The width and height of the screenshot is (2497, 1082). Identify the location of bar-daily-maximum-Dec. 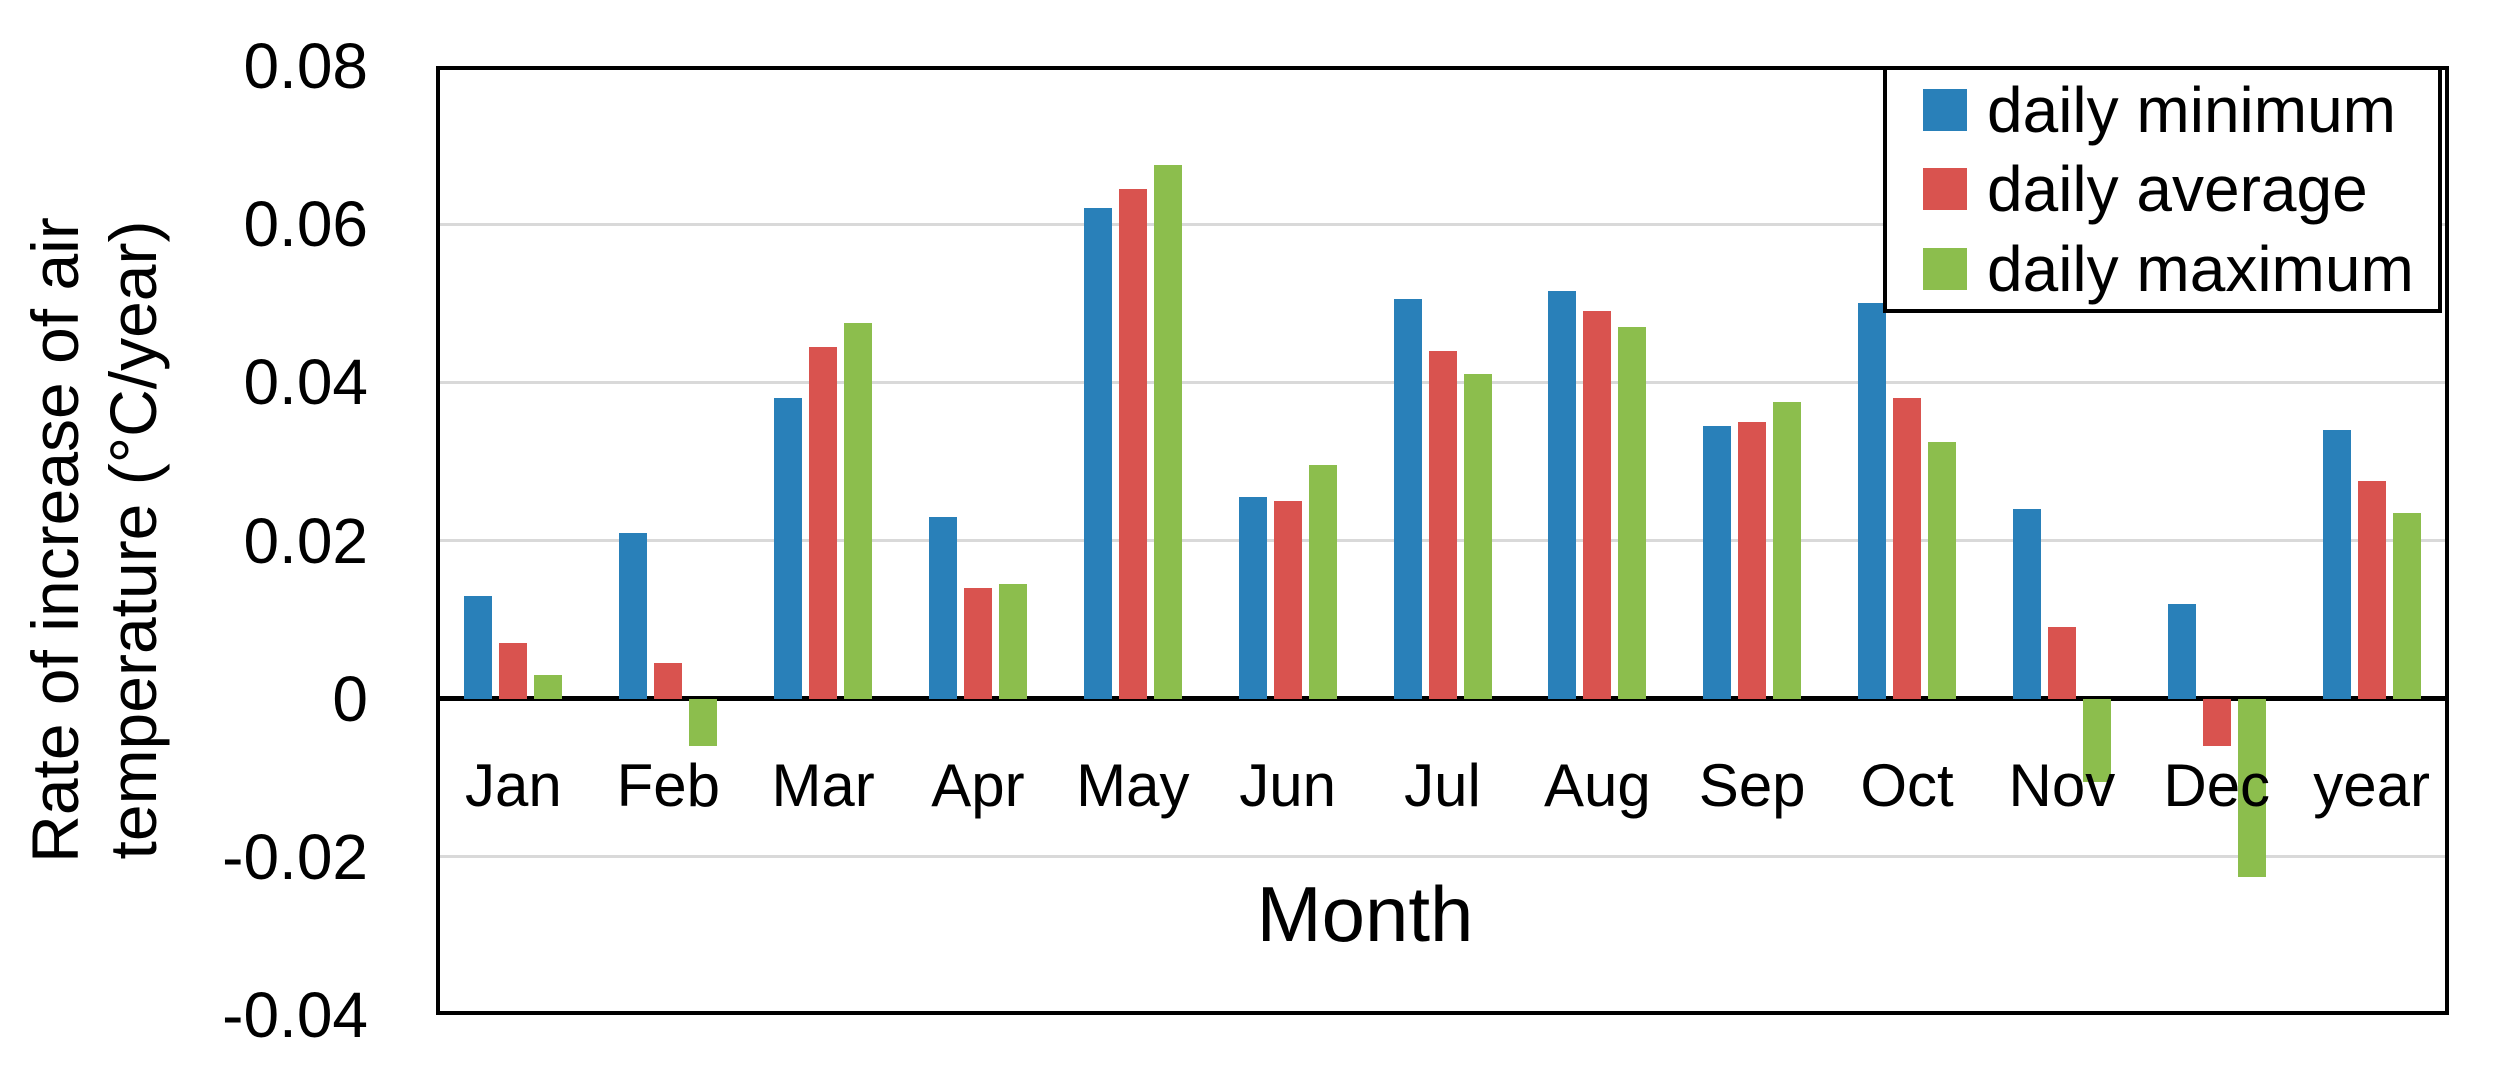
(2251, 787).